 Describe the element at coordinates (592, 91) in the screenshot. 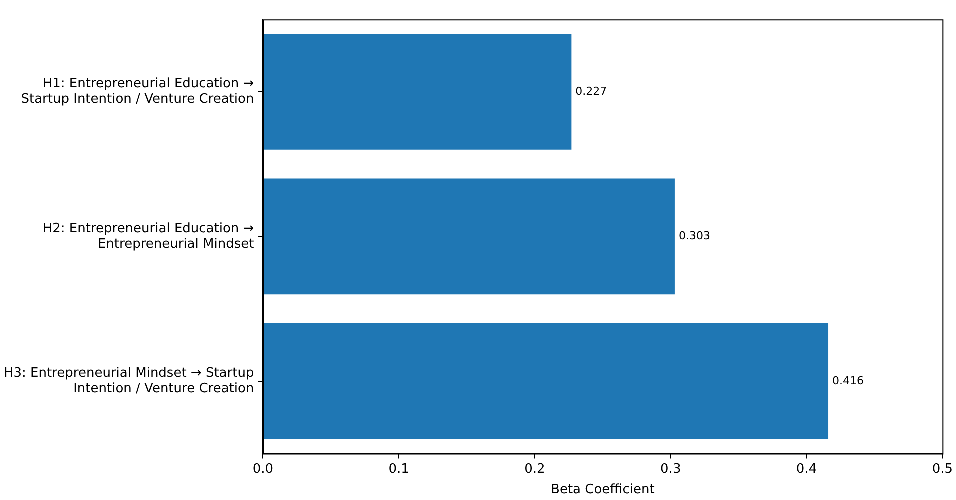

I see `data-label: 0.227` at that location.